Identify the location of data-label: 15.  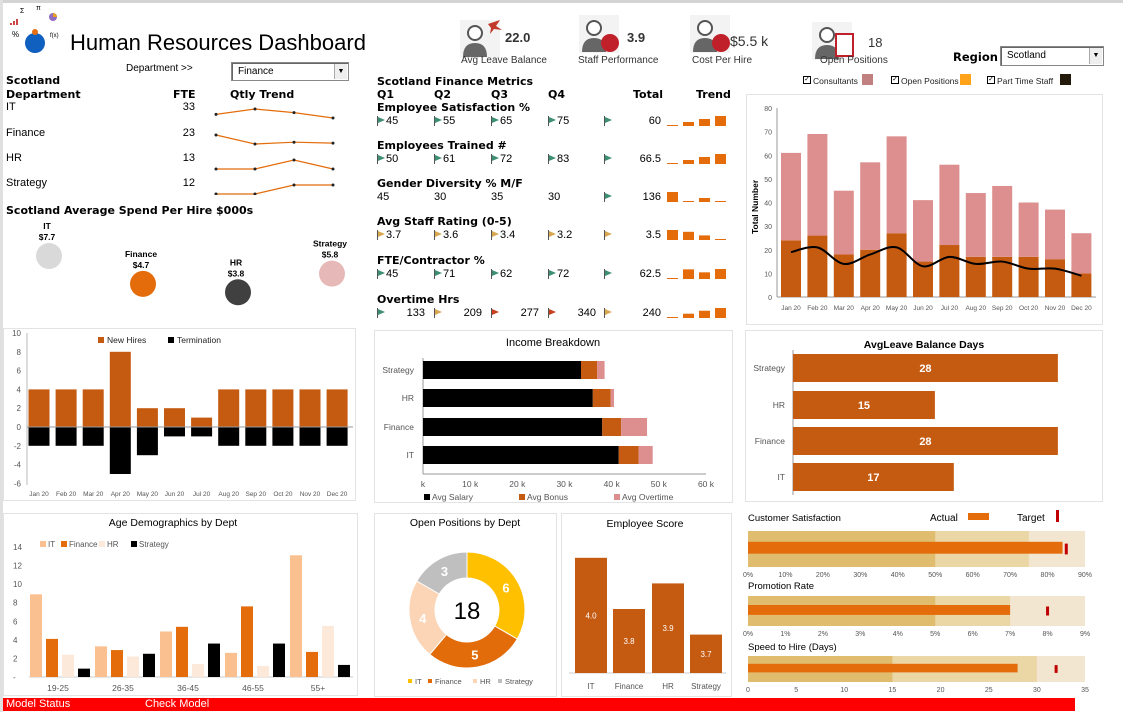
(864, 406).